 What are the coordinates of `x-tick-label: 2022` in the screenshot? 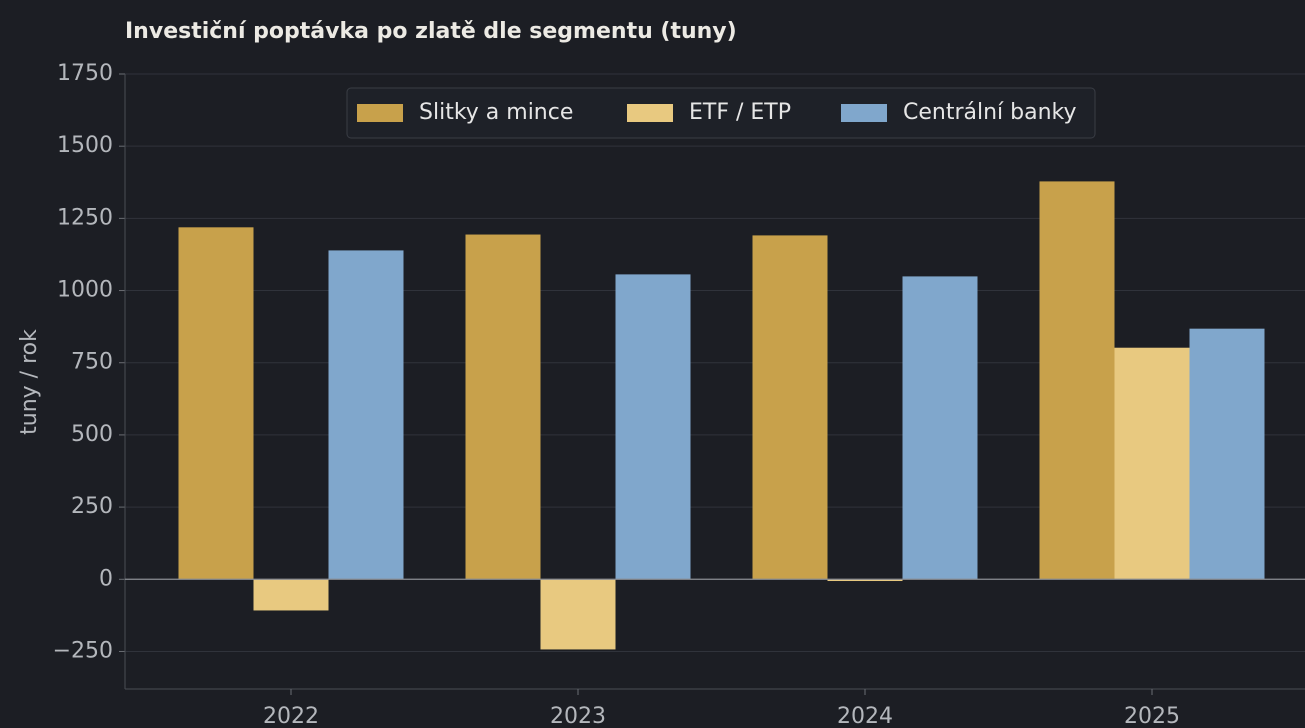 It's located at (291, 716).